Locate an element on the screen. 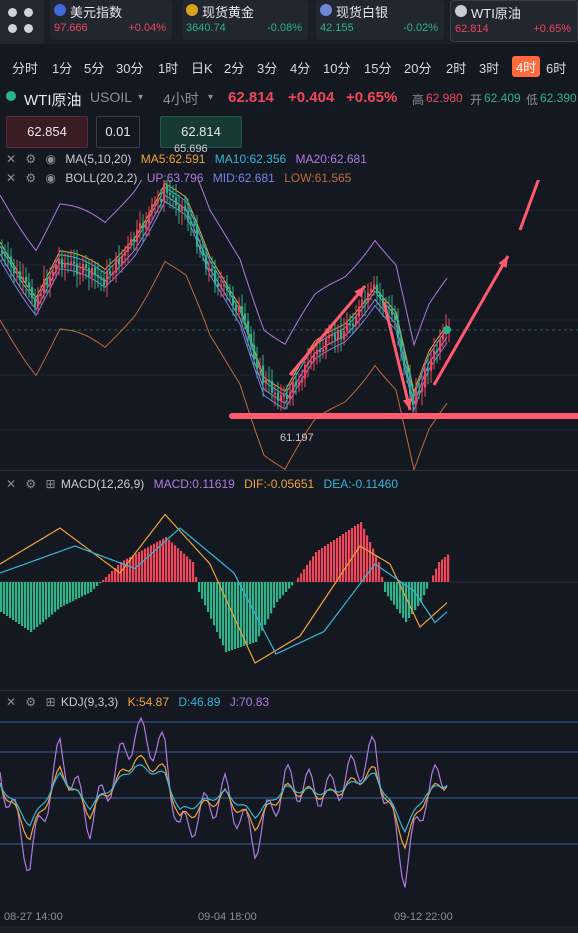  up-arrow-head is located at coordinates (503, 262).